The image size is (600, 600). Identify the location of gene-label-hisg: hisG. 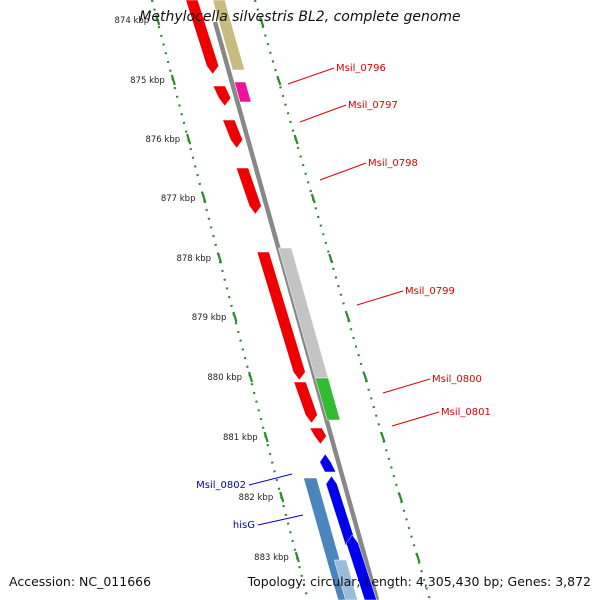
(244, 525).